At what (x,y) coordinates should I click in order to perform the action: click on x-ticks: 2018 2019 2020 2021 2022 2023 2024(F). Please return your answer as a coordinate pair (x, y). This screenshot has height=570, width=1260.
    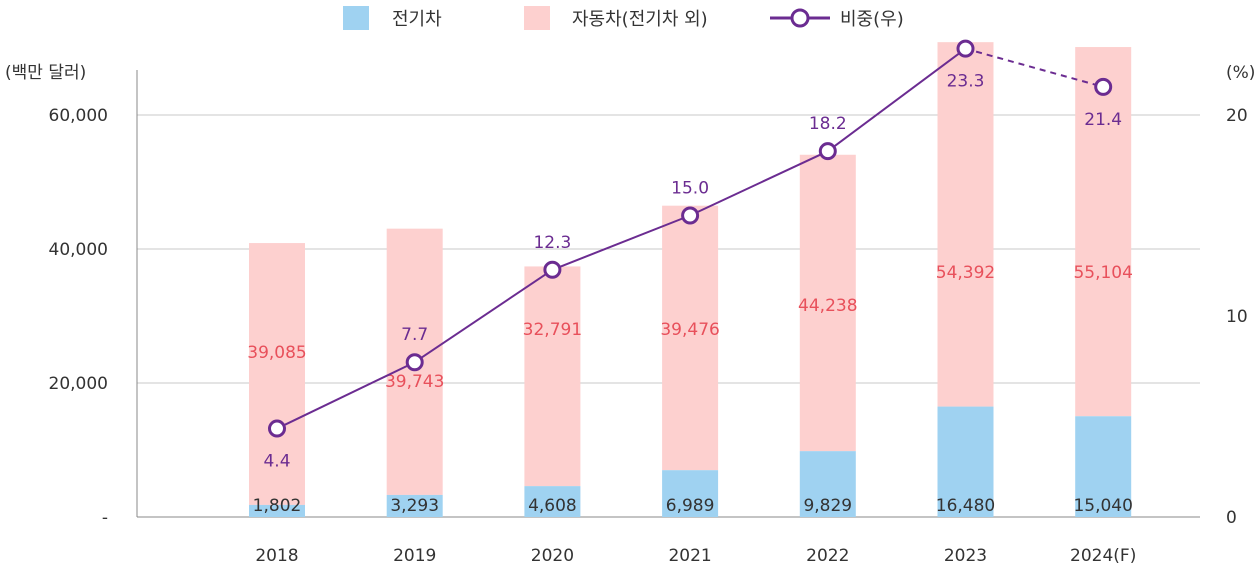
    Looking at the image, I should click on (695, 556).